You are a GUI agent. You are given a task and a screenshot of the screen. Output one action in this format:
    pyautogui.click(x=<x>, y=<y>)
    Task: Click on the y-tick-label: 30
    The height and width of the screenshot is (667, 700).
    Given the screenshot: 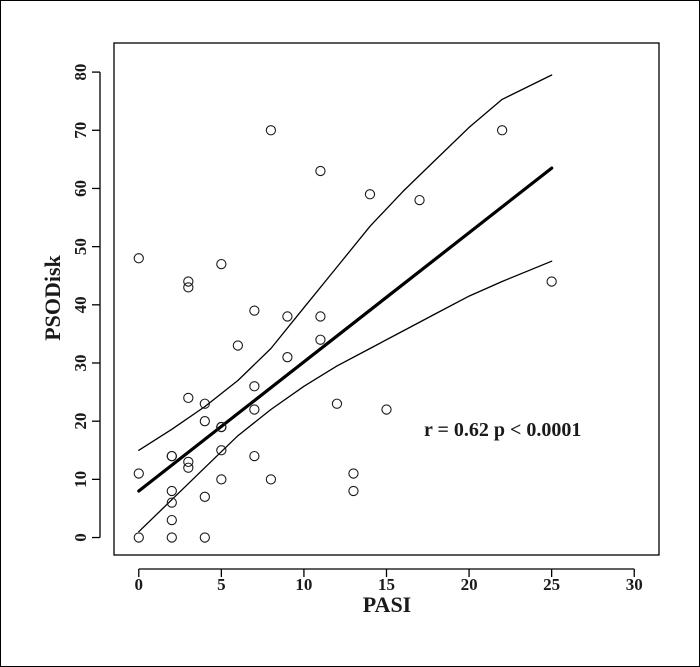 What is the action you would take?
    pyautogui.click(x=80, y=363)
    